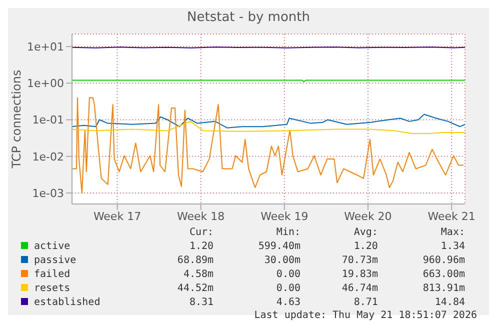 Image resolution: width=497 pixels, height=323 pixels. What do you see at coordinates (284, 216) in the screenshot?
I see `x-tick-label: Week 19` at bounding box center [284, 216].